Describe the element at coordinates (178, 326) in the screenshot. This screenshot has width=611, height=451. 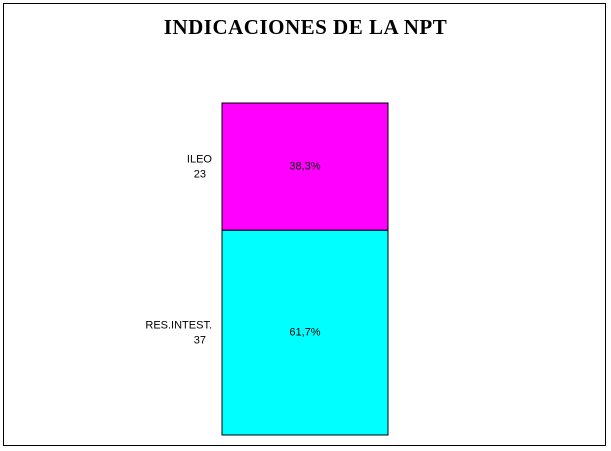
I see `segment-name-res-intest: RES.INTEST.` at that location.